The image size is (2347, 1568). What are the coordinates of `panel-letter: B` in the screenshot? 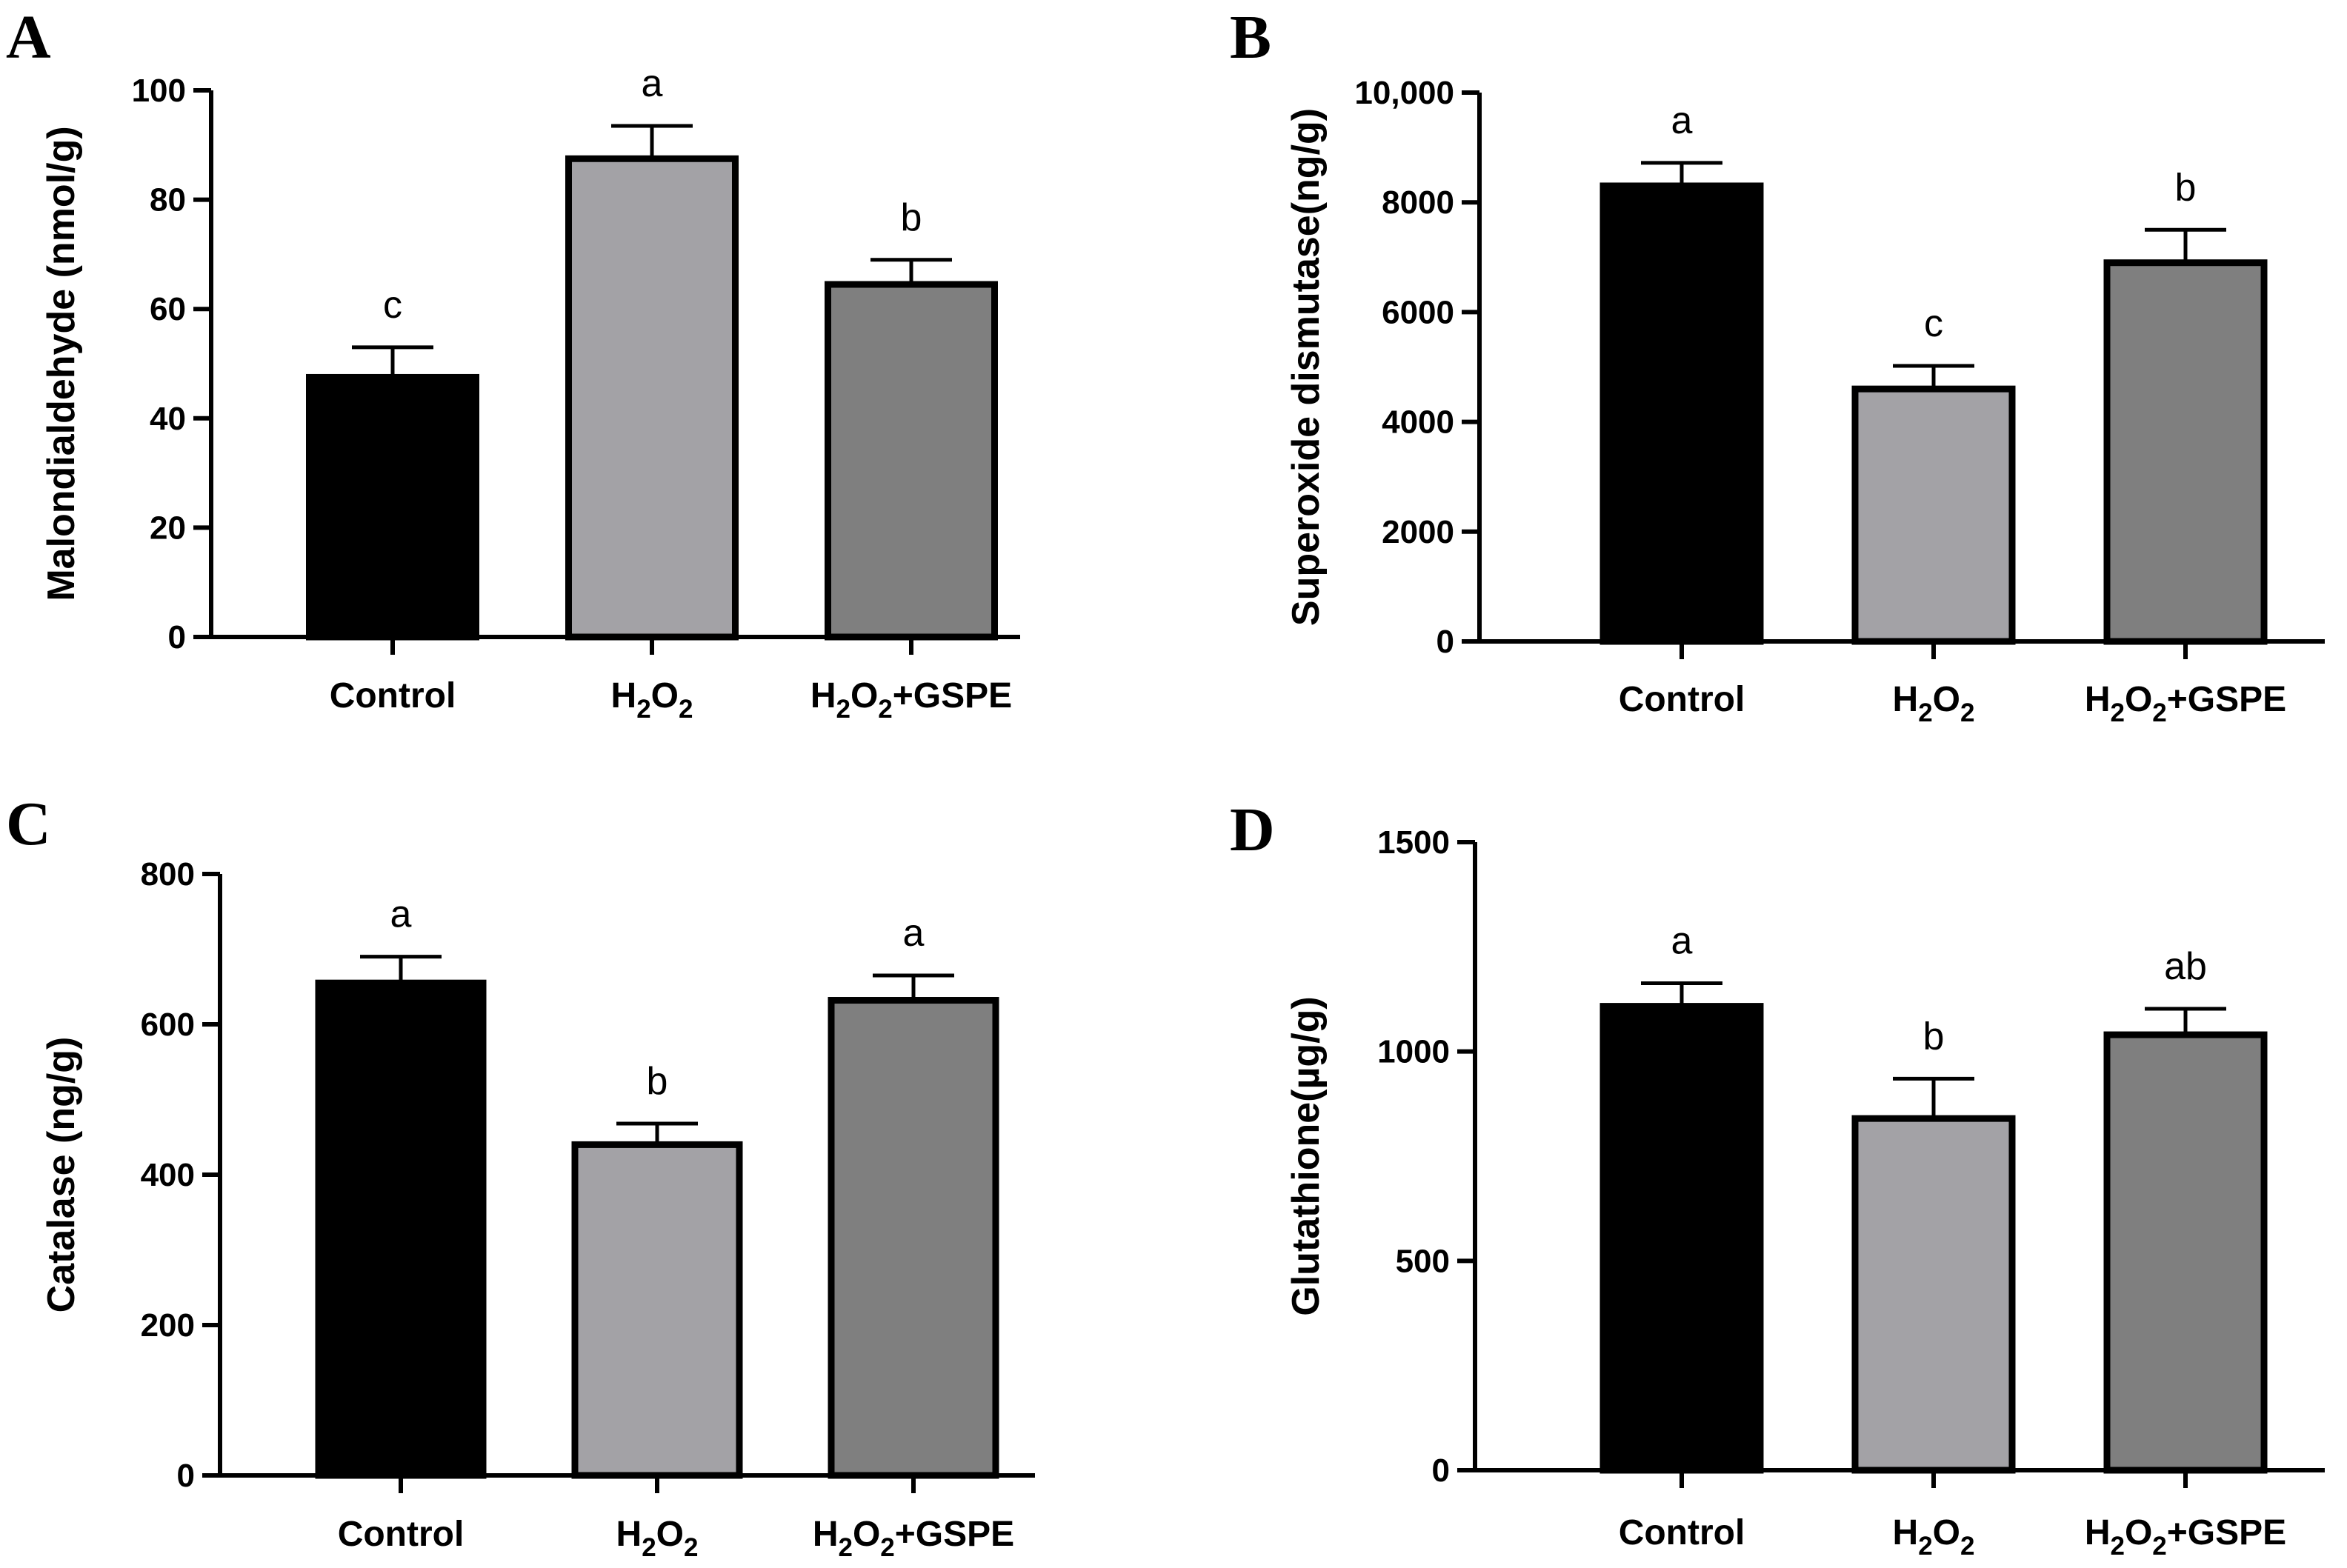 It's located at (1250, 37).